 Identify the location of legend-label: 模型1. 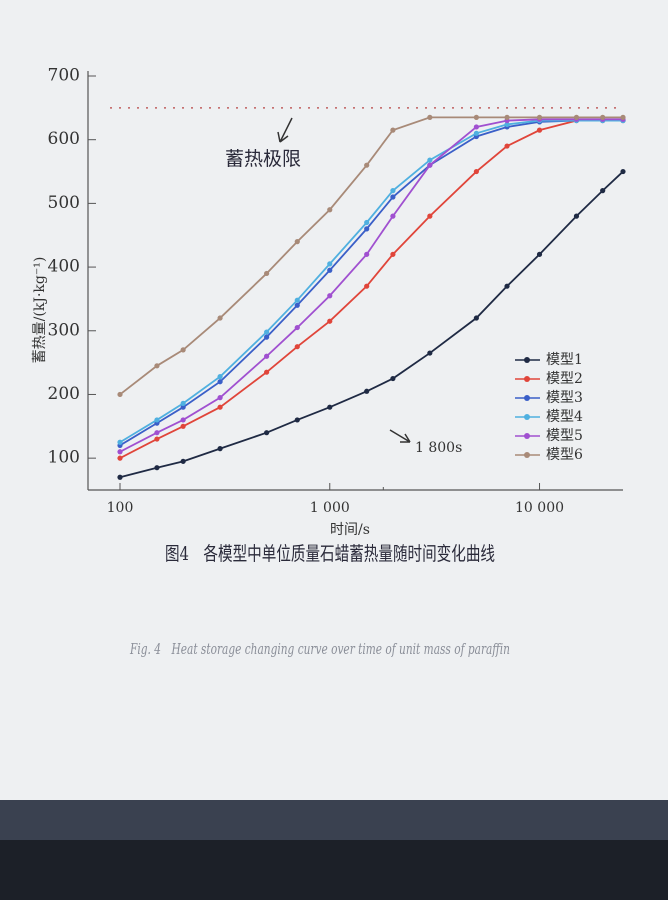
(564, 360).